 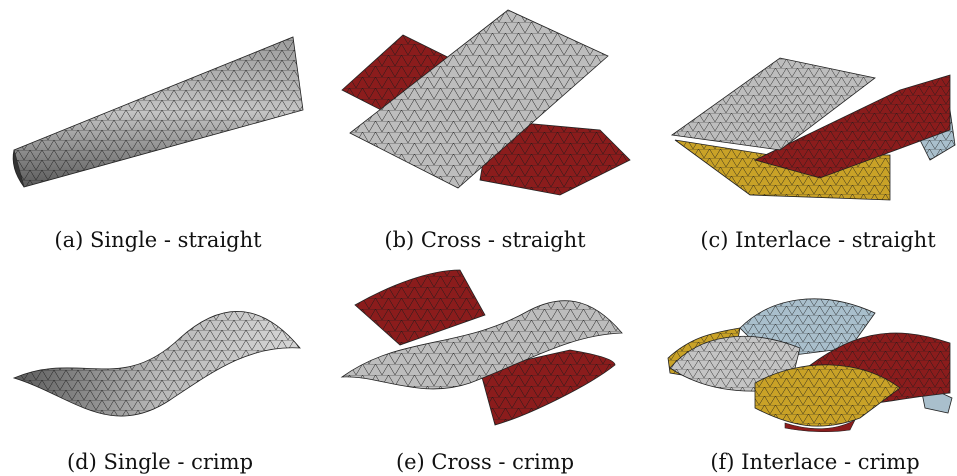 I want to click on caption-b: (b) Cross - straight, so click(x=485, y=240).